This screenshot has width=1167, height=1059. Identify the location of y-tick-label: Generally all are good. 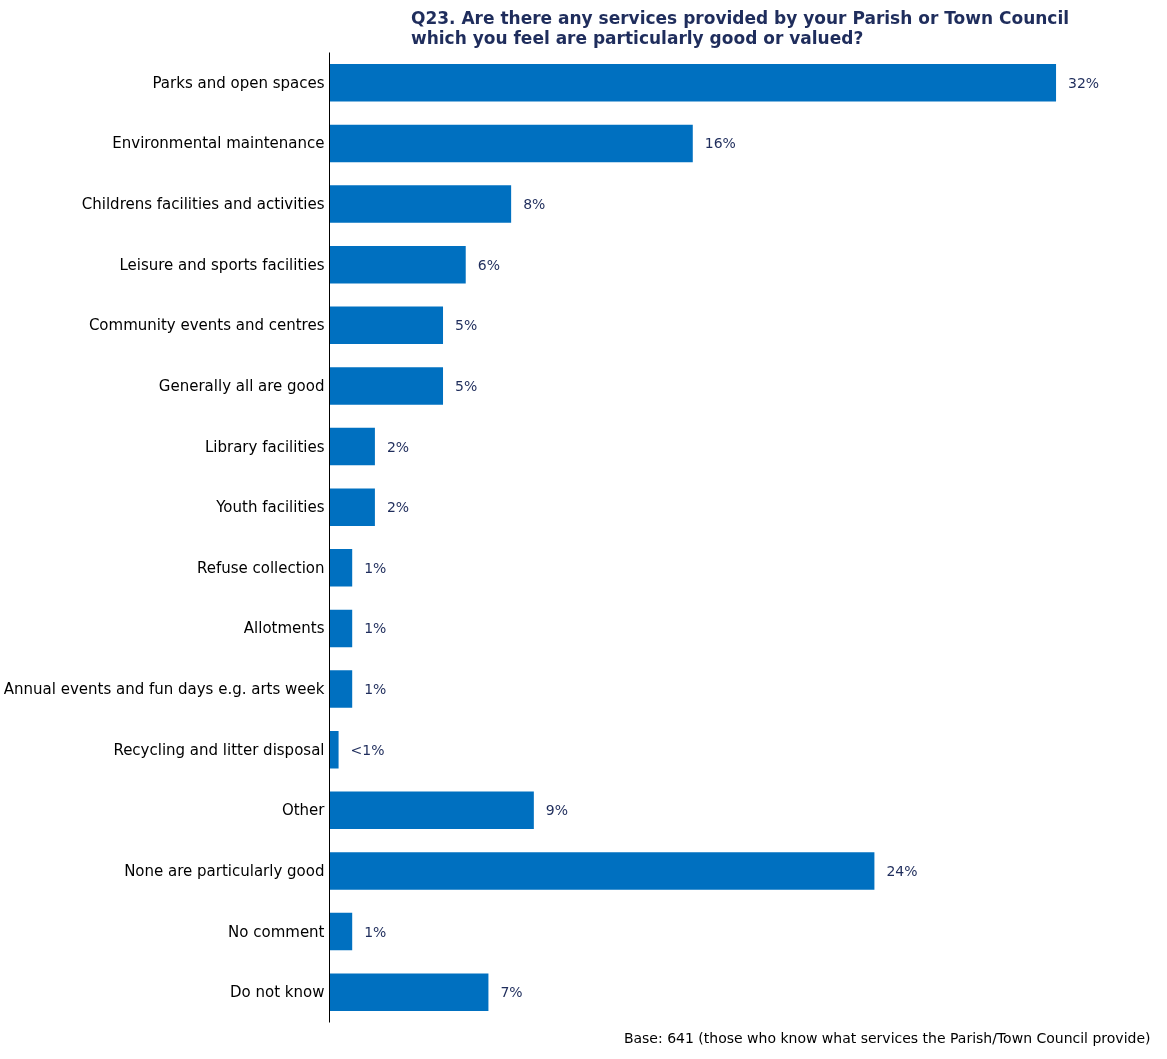
(241, 385).